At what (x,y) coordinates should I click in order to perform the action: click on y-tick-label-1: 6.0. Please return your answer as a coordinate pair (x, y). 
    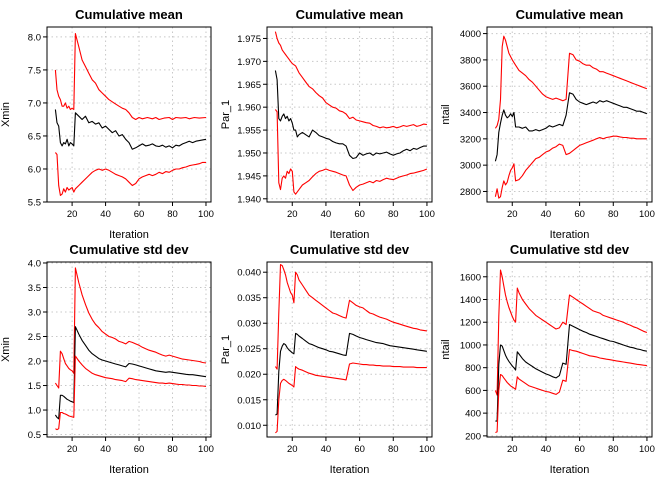
    Looking at the image, I should click on (34, 169).